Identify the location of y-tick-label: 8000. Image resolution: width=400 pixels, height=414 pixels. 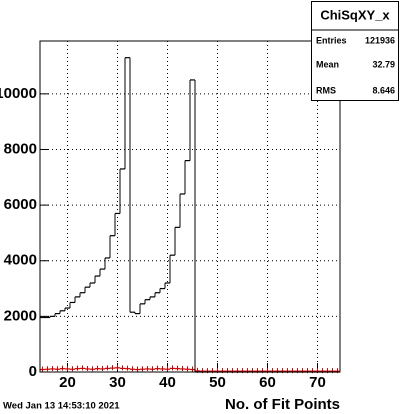
(20, 148).